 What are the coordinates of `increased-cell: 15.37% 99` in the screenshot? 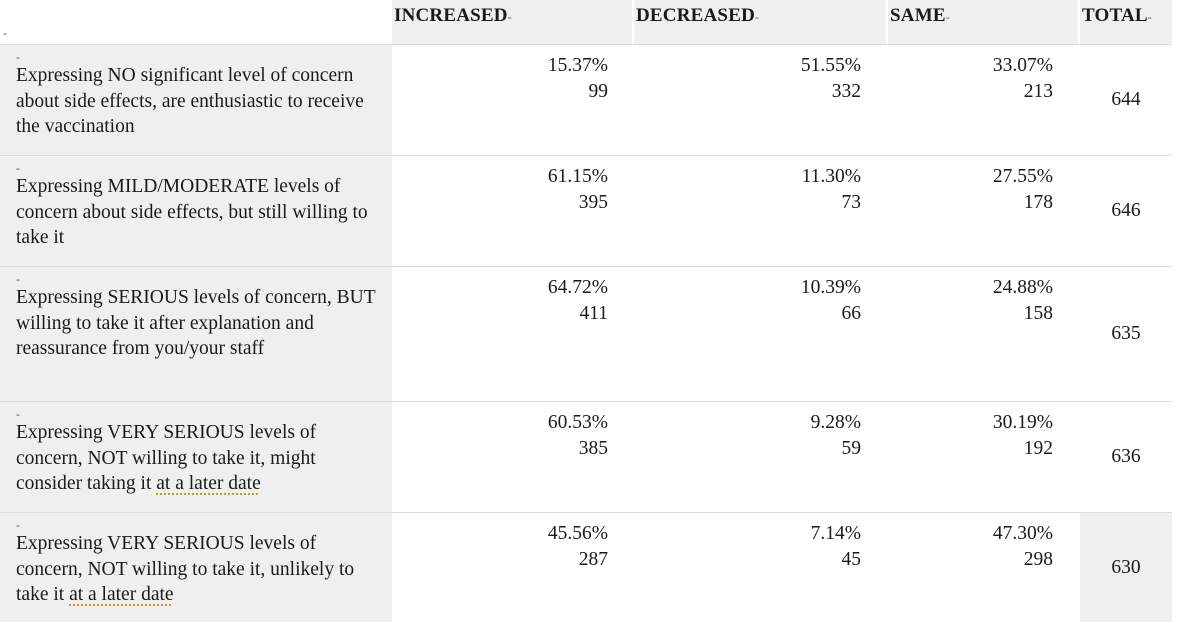 It's located at (577, 78).